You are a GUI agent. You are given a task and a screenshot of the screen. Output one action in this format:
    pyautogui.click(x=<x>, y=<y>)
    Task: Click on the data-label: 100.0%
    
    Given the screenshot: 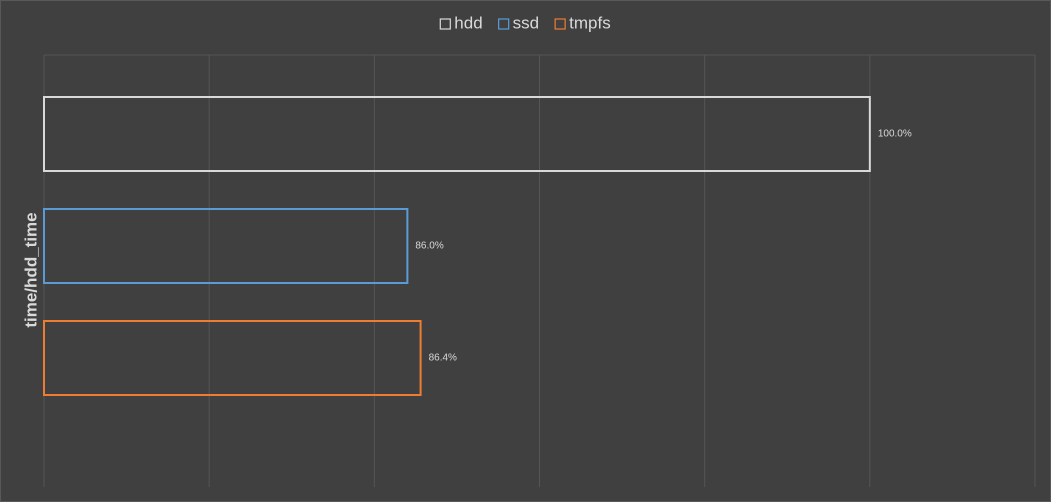 What is the action you would take?
    pyautogui.click(x=895, y=134)
    